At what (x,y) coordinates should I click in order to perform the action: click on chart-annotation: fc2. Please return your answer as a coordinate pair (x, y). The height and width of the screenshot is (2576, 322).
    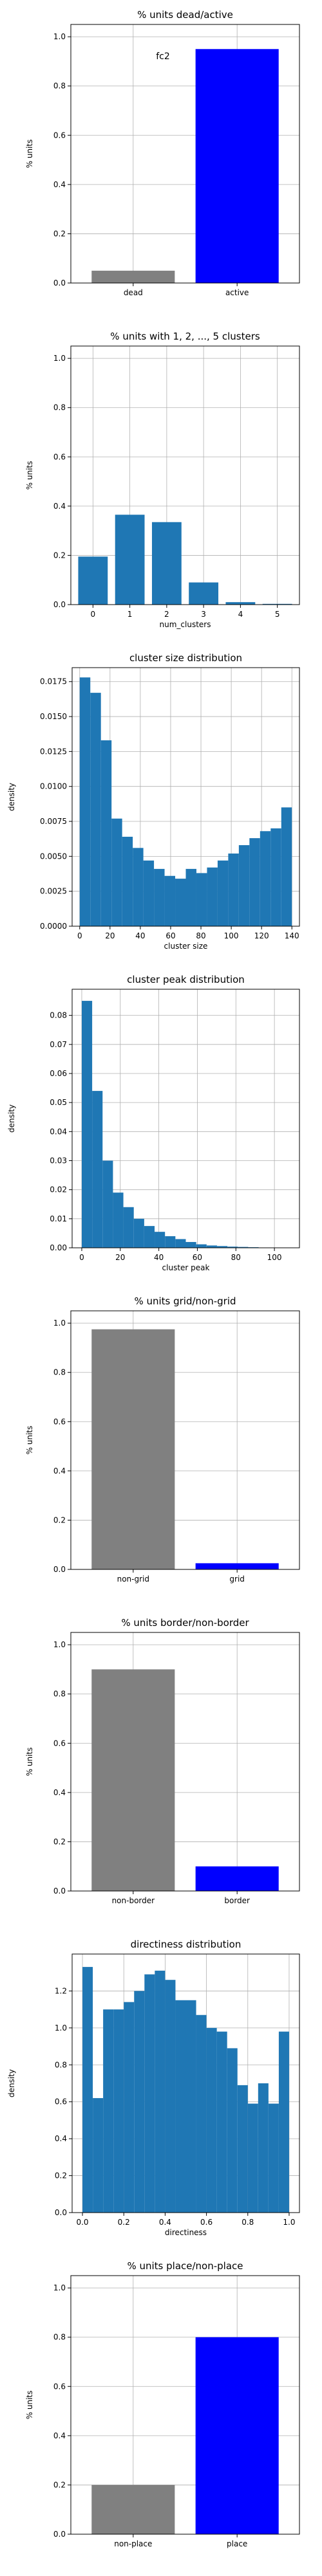
    Looking at the image, I should click on (163, 56).